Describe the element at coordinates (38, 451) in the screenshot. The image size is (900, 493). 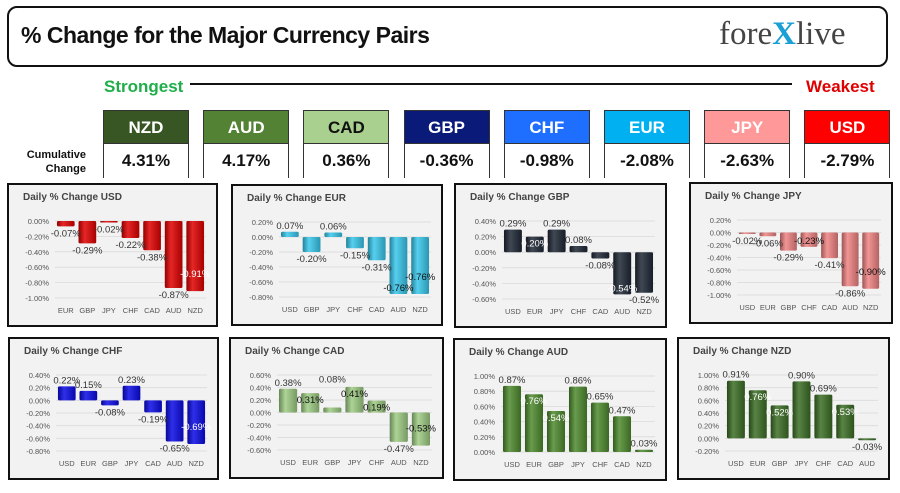
I see `y-tick-label: -0.80%` at that location.